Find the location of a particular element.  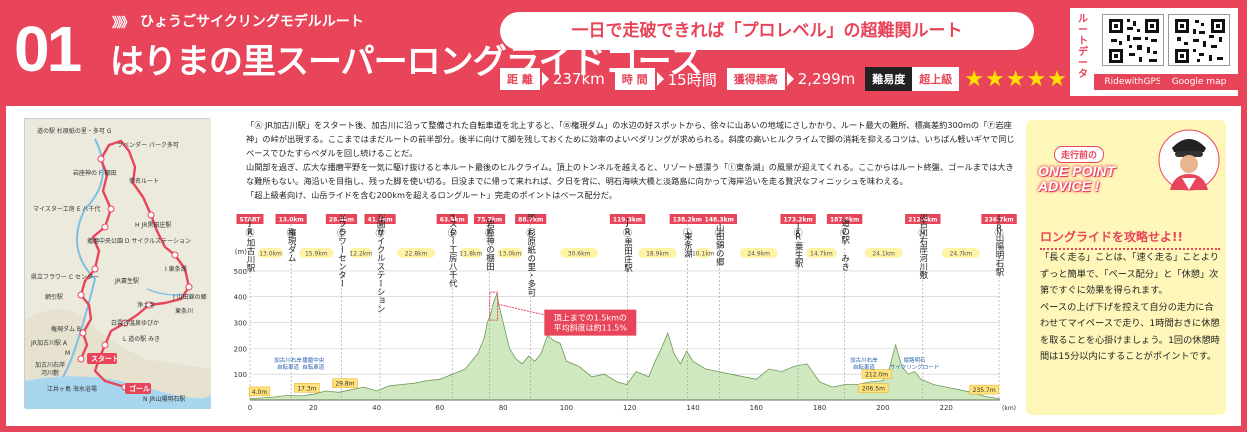

checkpoint-distance: 187.9km is located at coordinates (844, 220).